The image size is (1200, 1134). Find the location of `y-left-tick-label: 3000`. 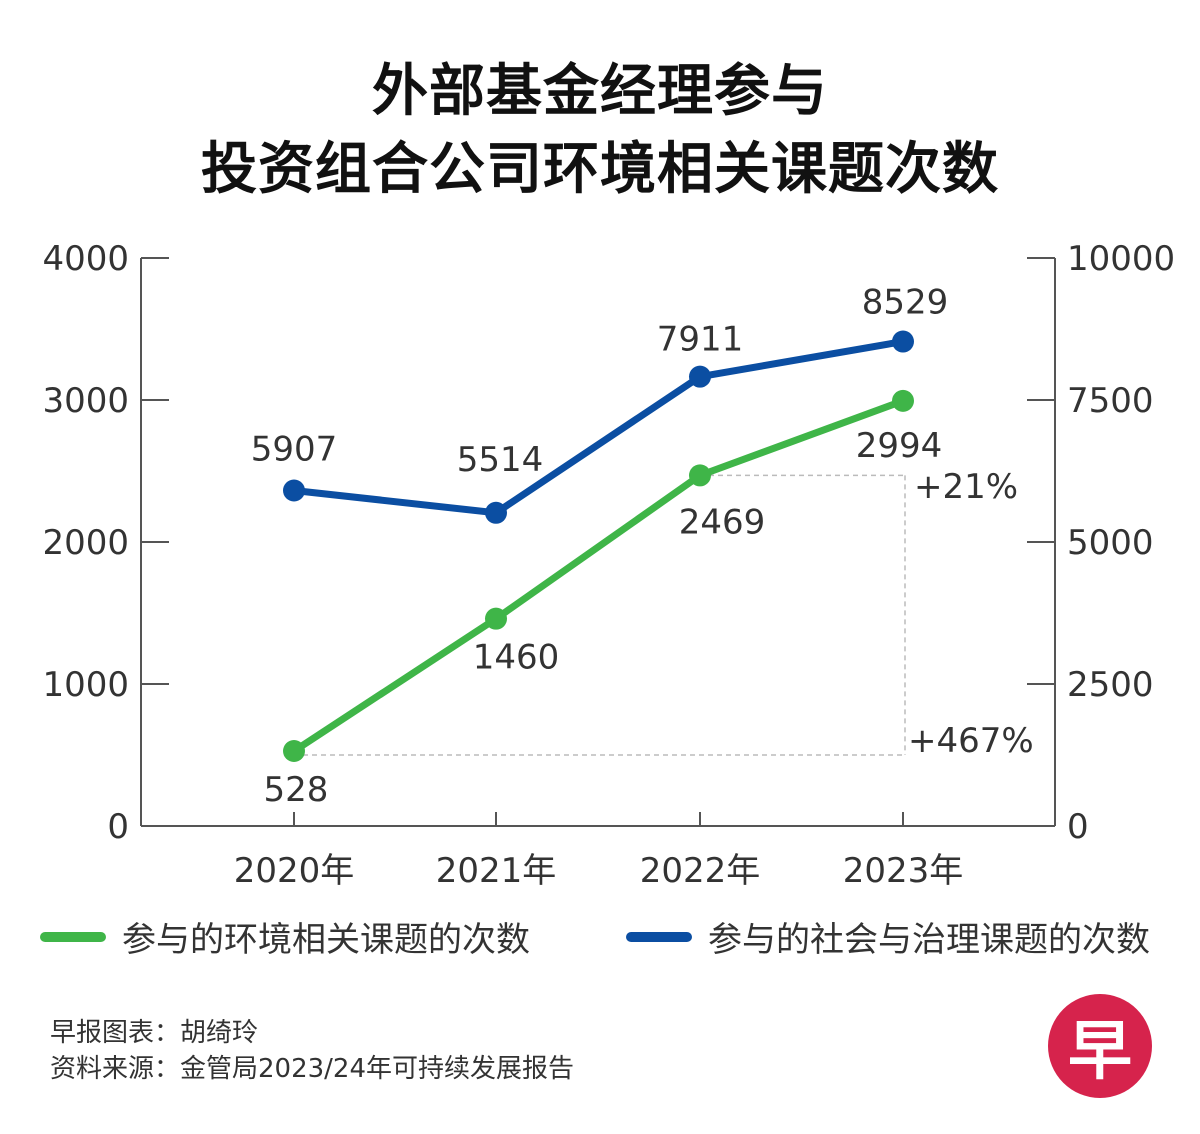

y-left-tick-label: 3000 is located at coordinates (85, 401).